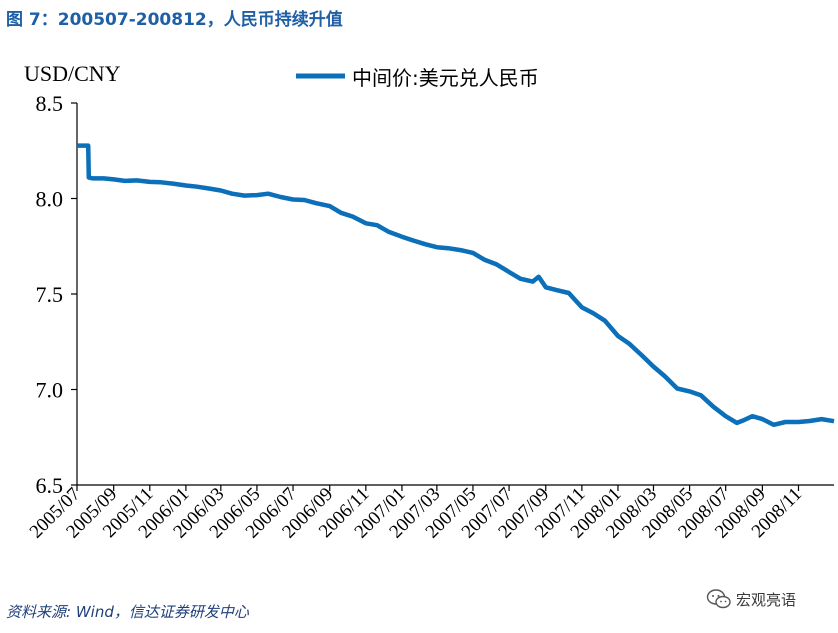 Image resolution: width=838 pixels, height=633 pixels. I want to click on y-axis-label: USD/CNY, so click(72, 73).